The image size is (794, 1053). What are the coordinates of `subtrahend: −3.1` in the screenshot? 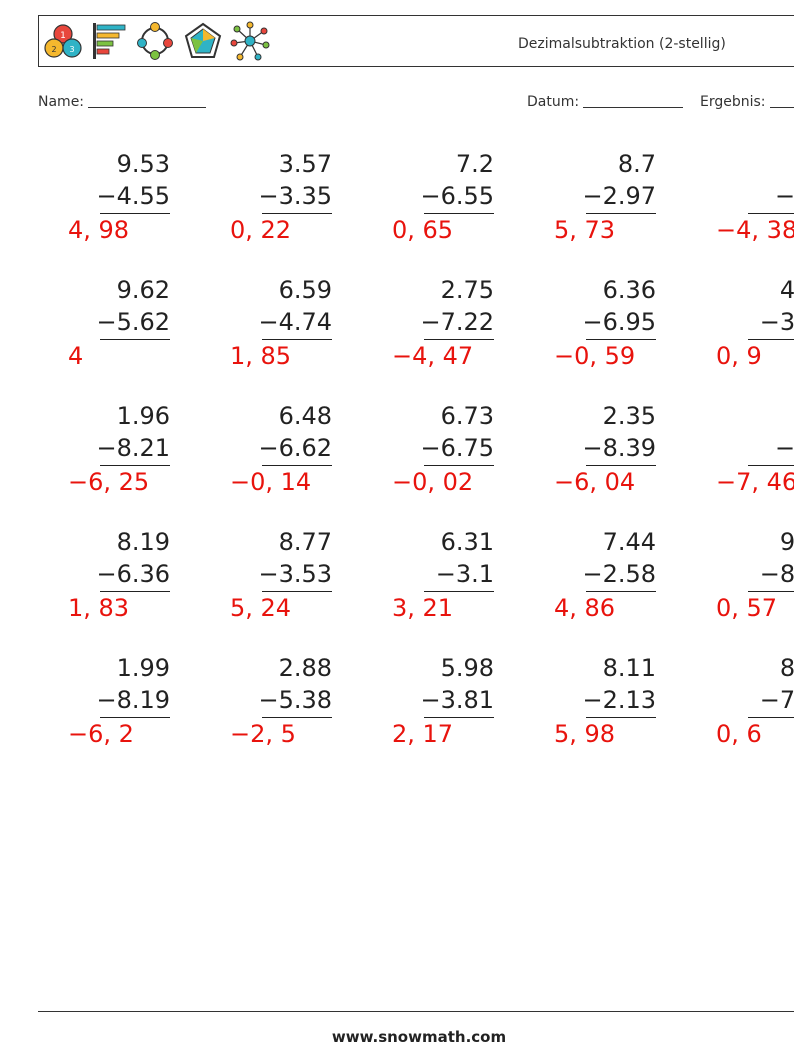 It's located at (464, 574).